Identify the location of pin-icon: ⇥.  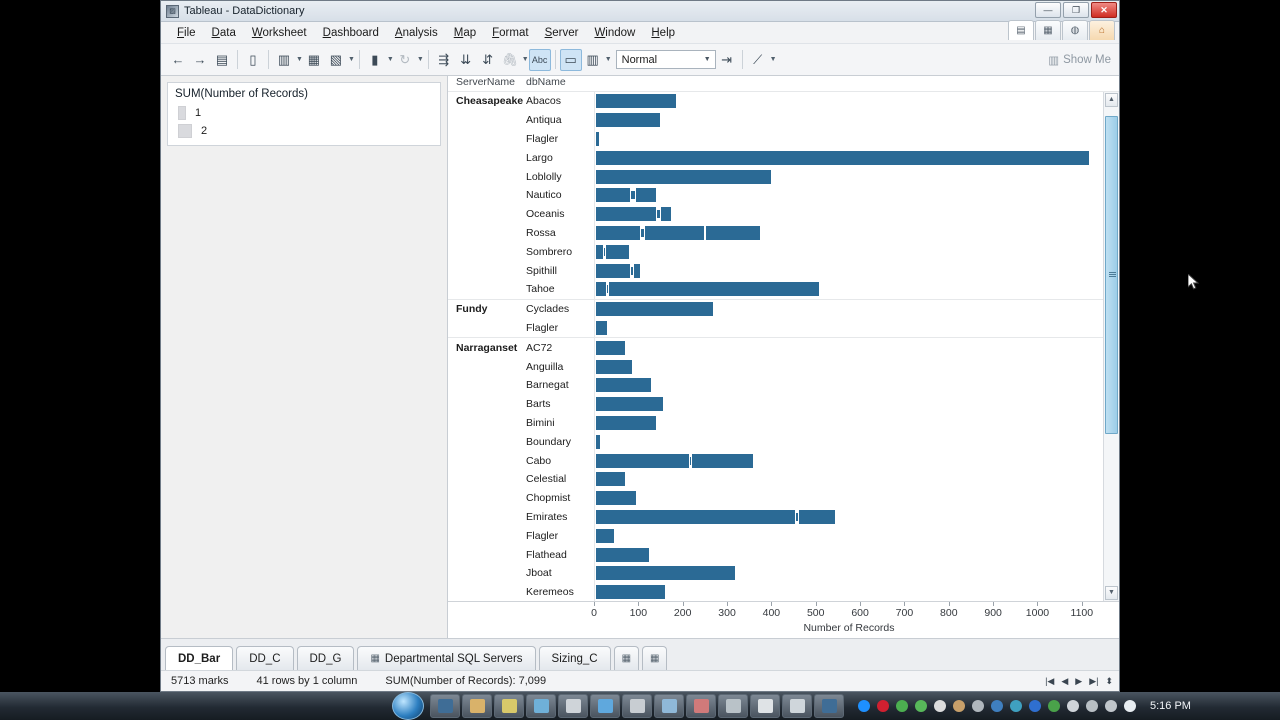
(727, 59).